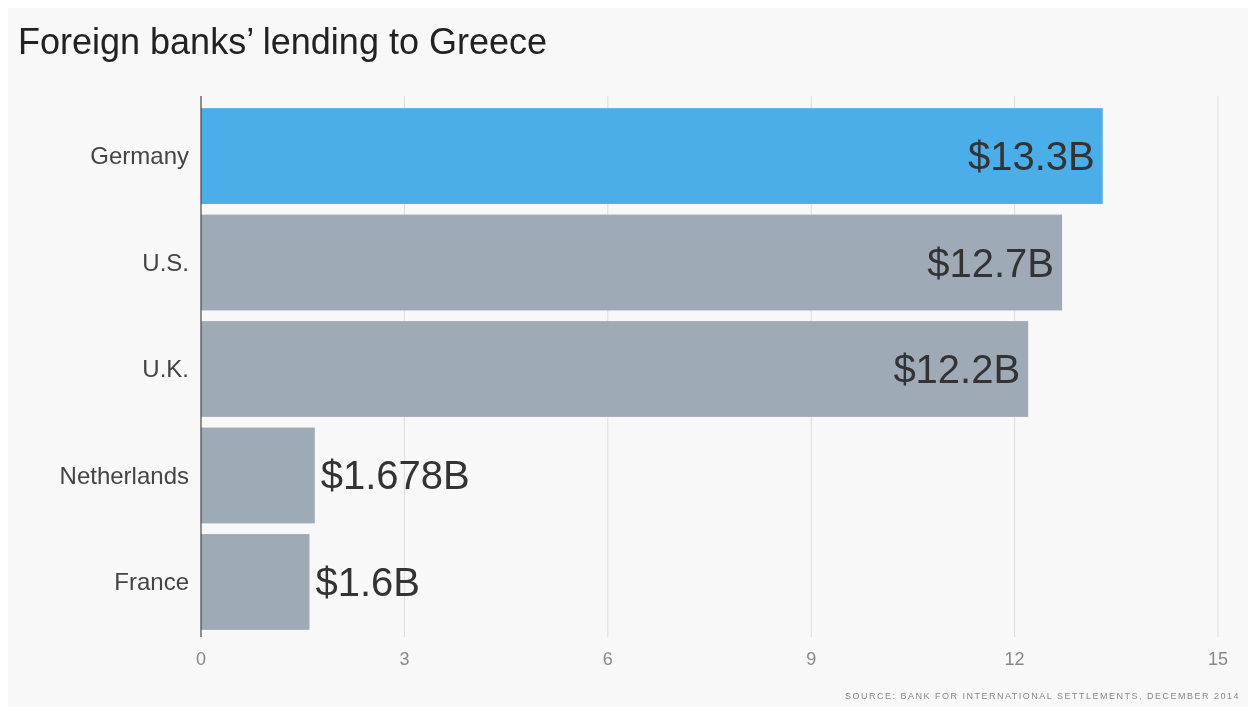 This screenshot has height=707, width=1256. I want to click on y-tick-label: France, so click(151, 582).